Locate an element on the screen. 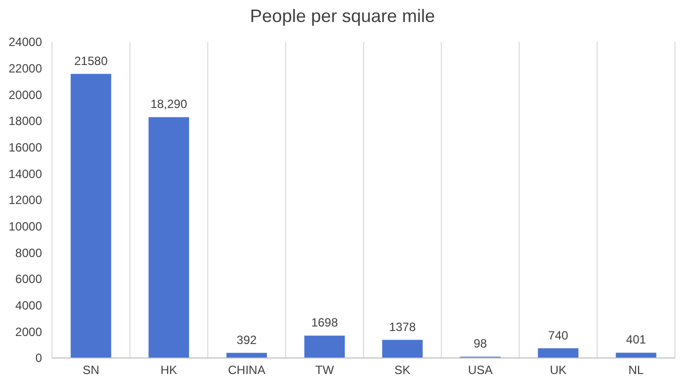  y-tick-label: 24000 is located at coordinates (25, 42).